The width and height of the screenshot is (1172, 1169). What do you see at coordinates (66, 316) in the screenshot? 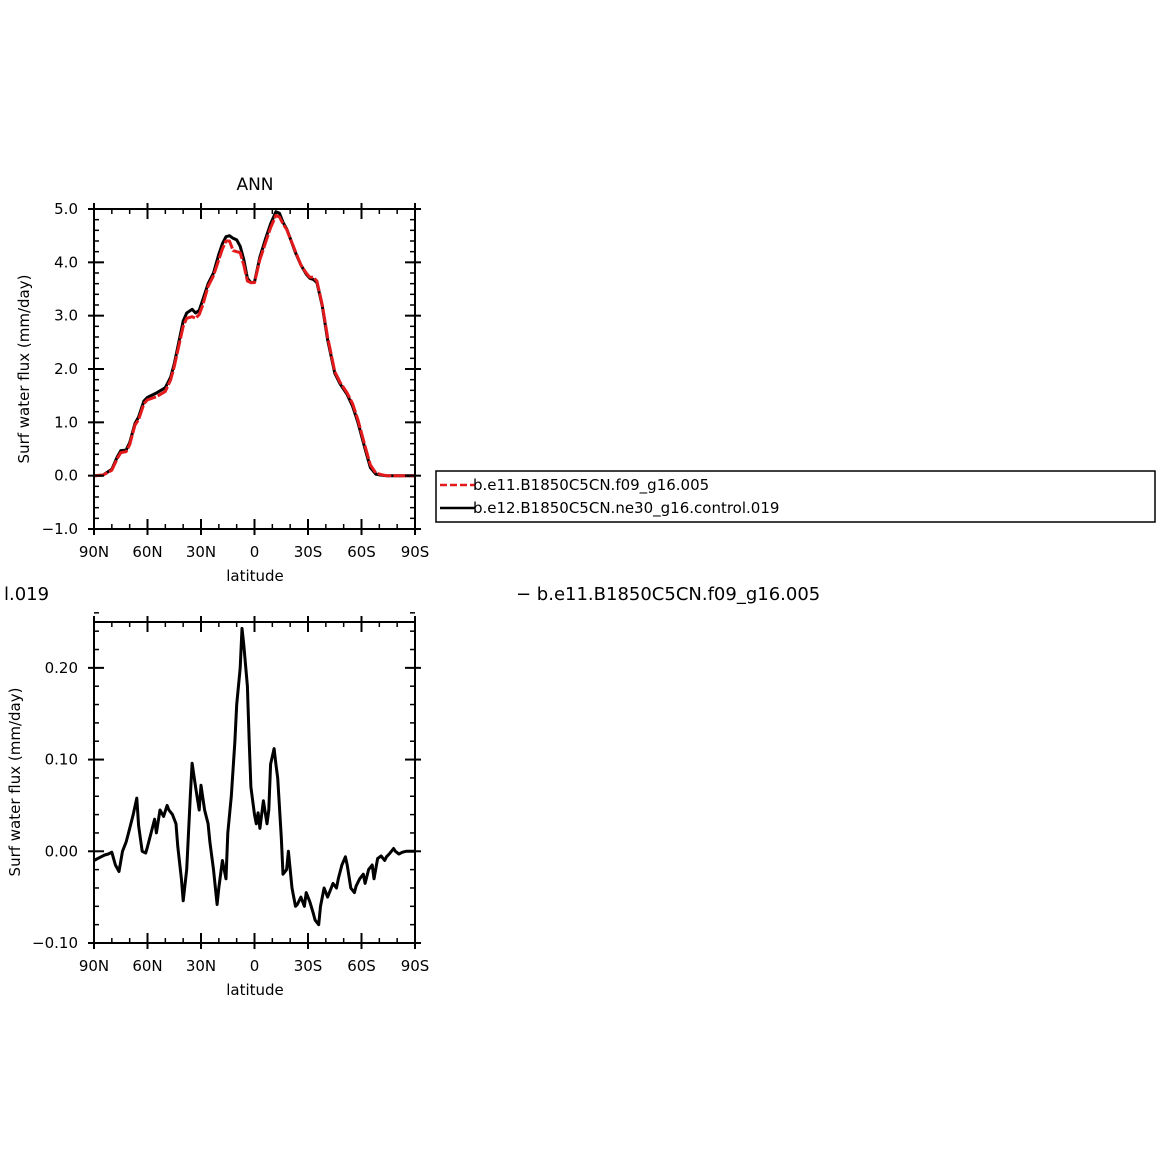
I see `top-y-tick-label: 3.0` at bounding box center [66, 316].